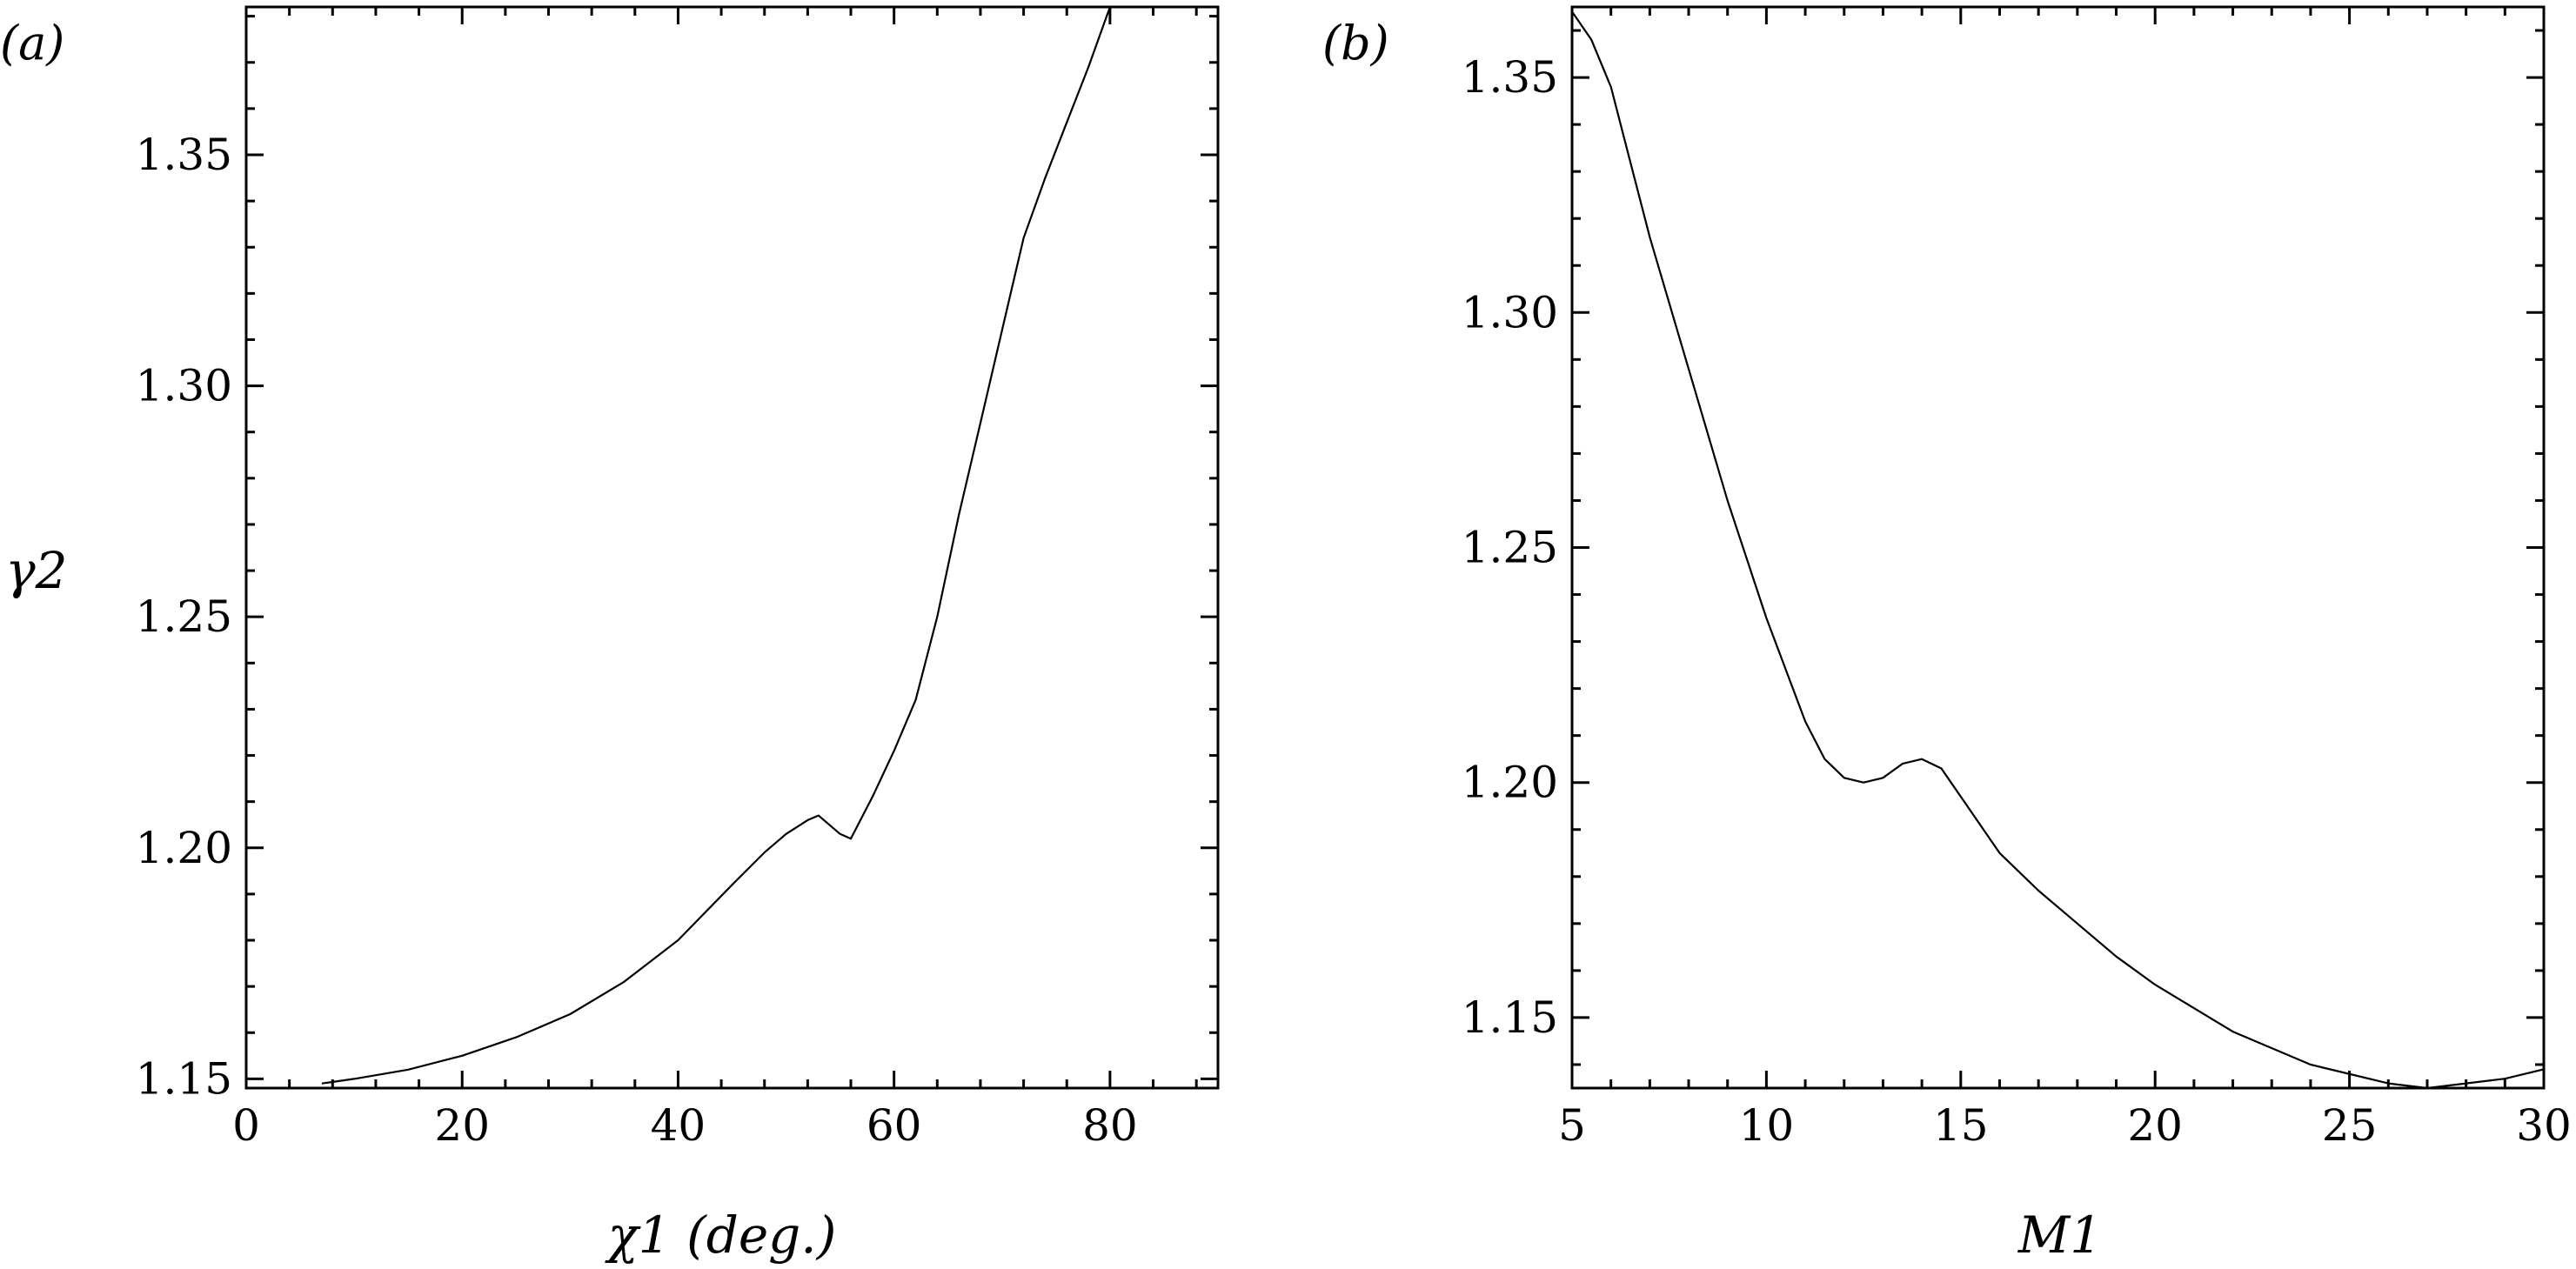 The image size is (2576, 1269). Describe the element at coordinates (2350, 1125) in the screenshot. I see `x-tick-label: 25` at that location.